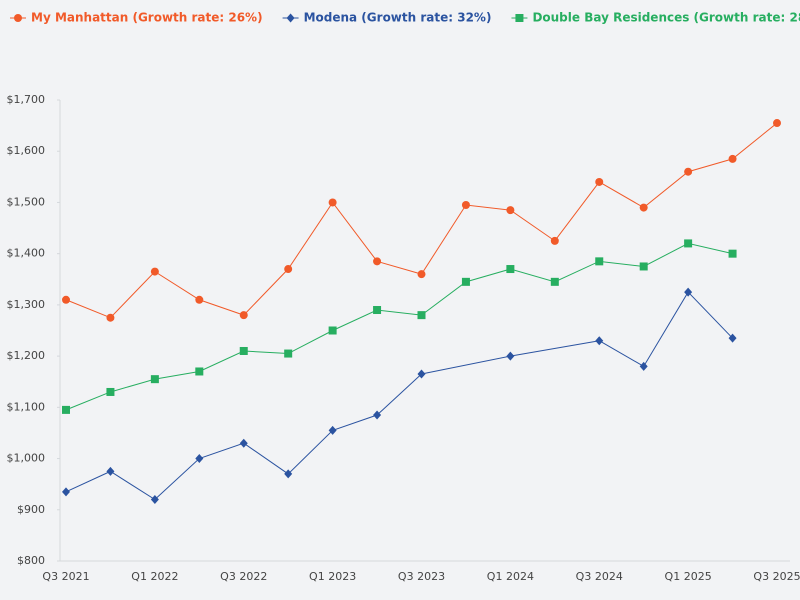 This screenshot has height=600, width=800. I want to click on y-tick-label: $1,300, so click(26, 304).